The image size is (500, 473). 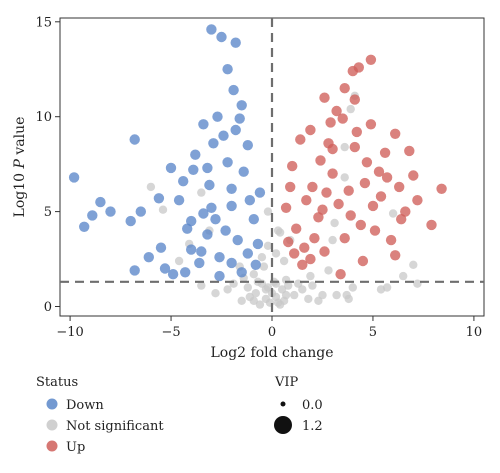 What do you see at coordinates (271, 353) in the screenshot?
I see `x-axis-label: Log2 fold change` at bounding box center [271, 353].